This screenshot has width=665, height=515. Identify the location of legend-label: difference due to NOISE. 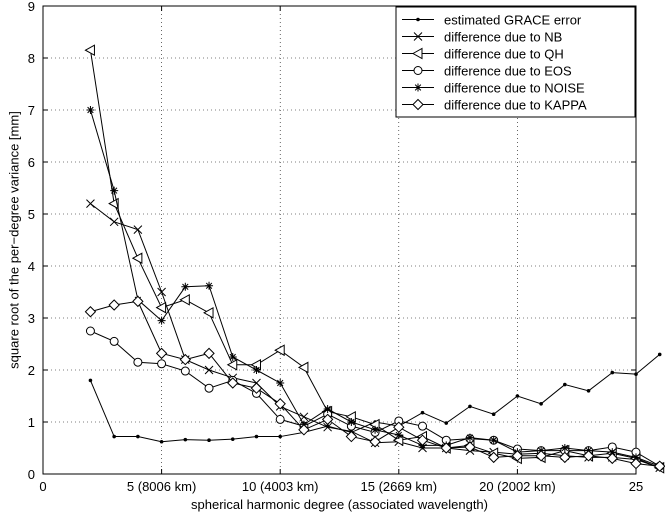
(514, 88).